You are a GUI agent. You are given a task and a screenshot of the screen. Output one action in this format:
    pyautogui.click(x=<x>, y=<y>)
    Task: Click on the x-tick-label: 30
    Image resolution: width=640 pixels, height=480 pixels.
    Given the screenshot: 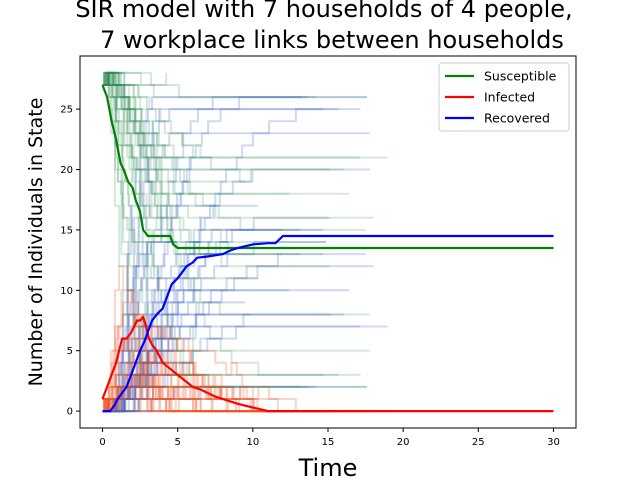 What is the action you would take?
    pyautogui.click(x=553, y=442)
    